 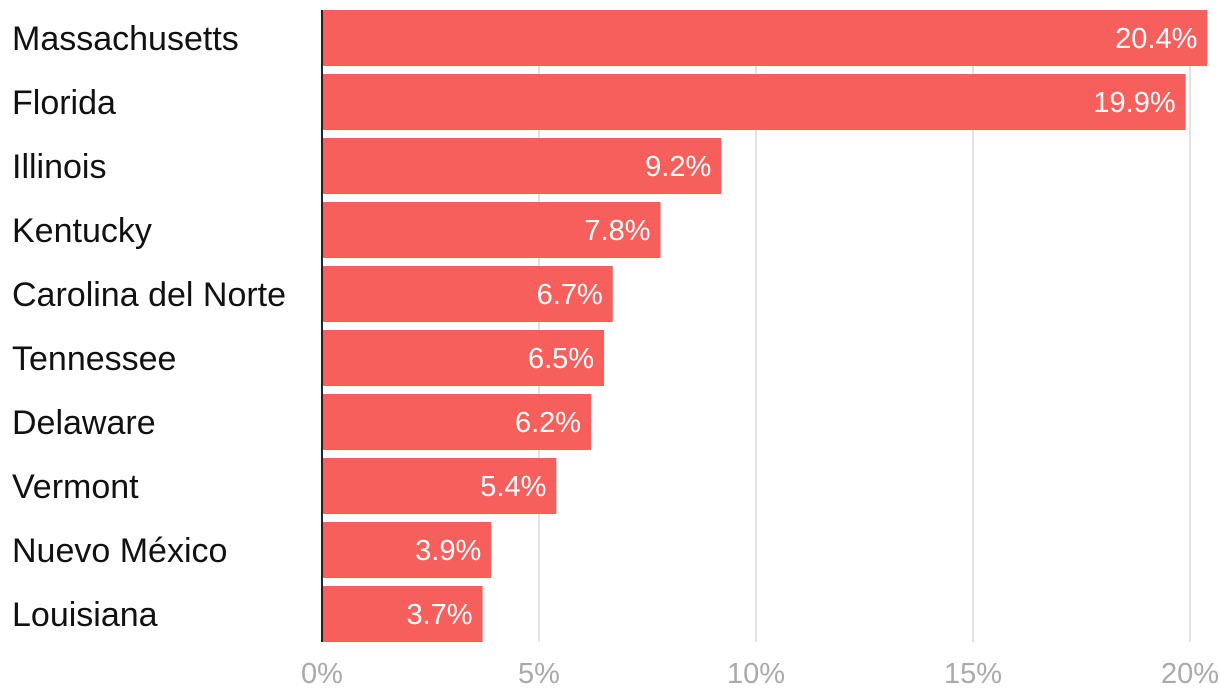 What do you see at coordinates (1134, 103) in the screenshot?
I see `value-label-florida: 19.9%` at bounding box center [1134, 103].